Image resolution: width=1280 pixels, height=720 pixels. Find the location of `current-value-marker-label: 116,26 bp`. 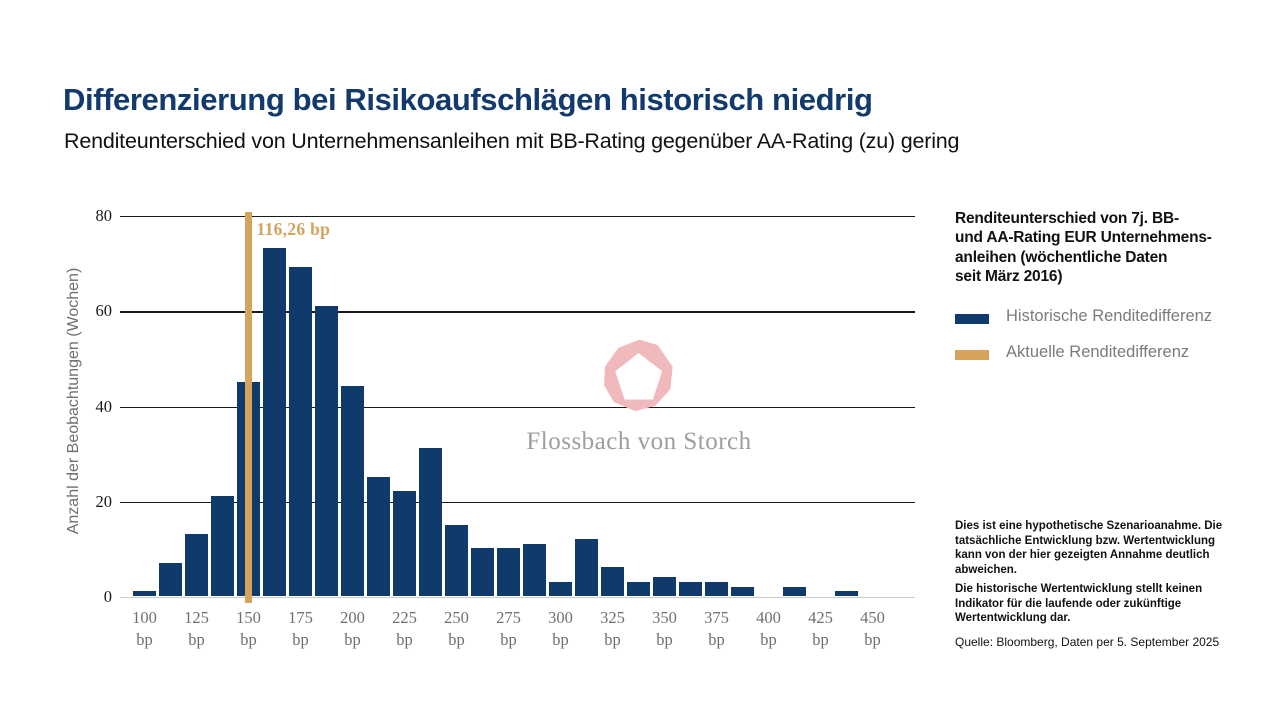

current-value-marker-label: 116,26 bp is located at coordinates (293, 229).